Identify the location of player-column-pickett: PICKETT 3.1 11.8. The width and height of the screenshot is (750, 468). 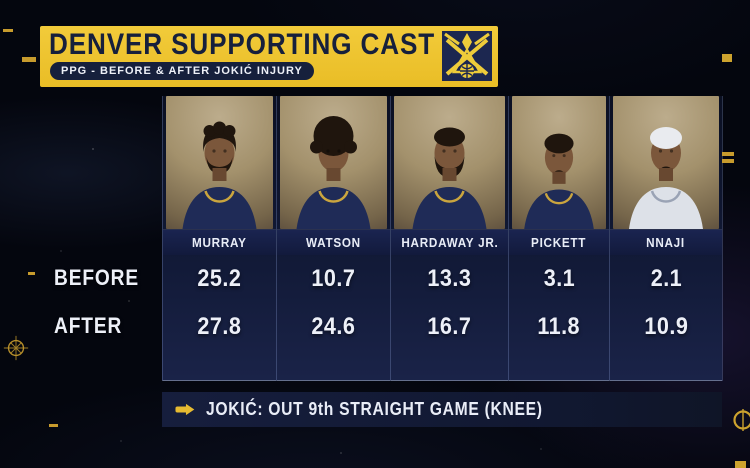
(558, 238).